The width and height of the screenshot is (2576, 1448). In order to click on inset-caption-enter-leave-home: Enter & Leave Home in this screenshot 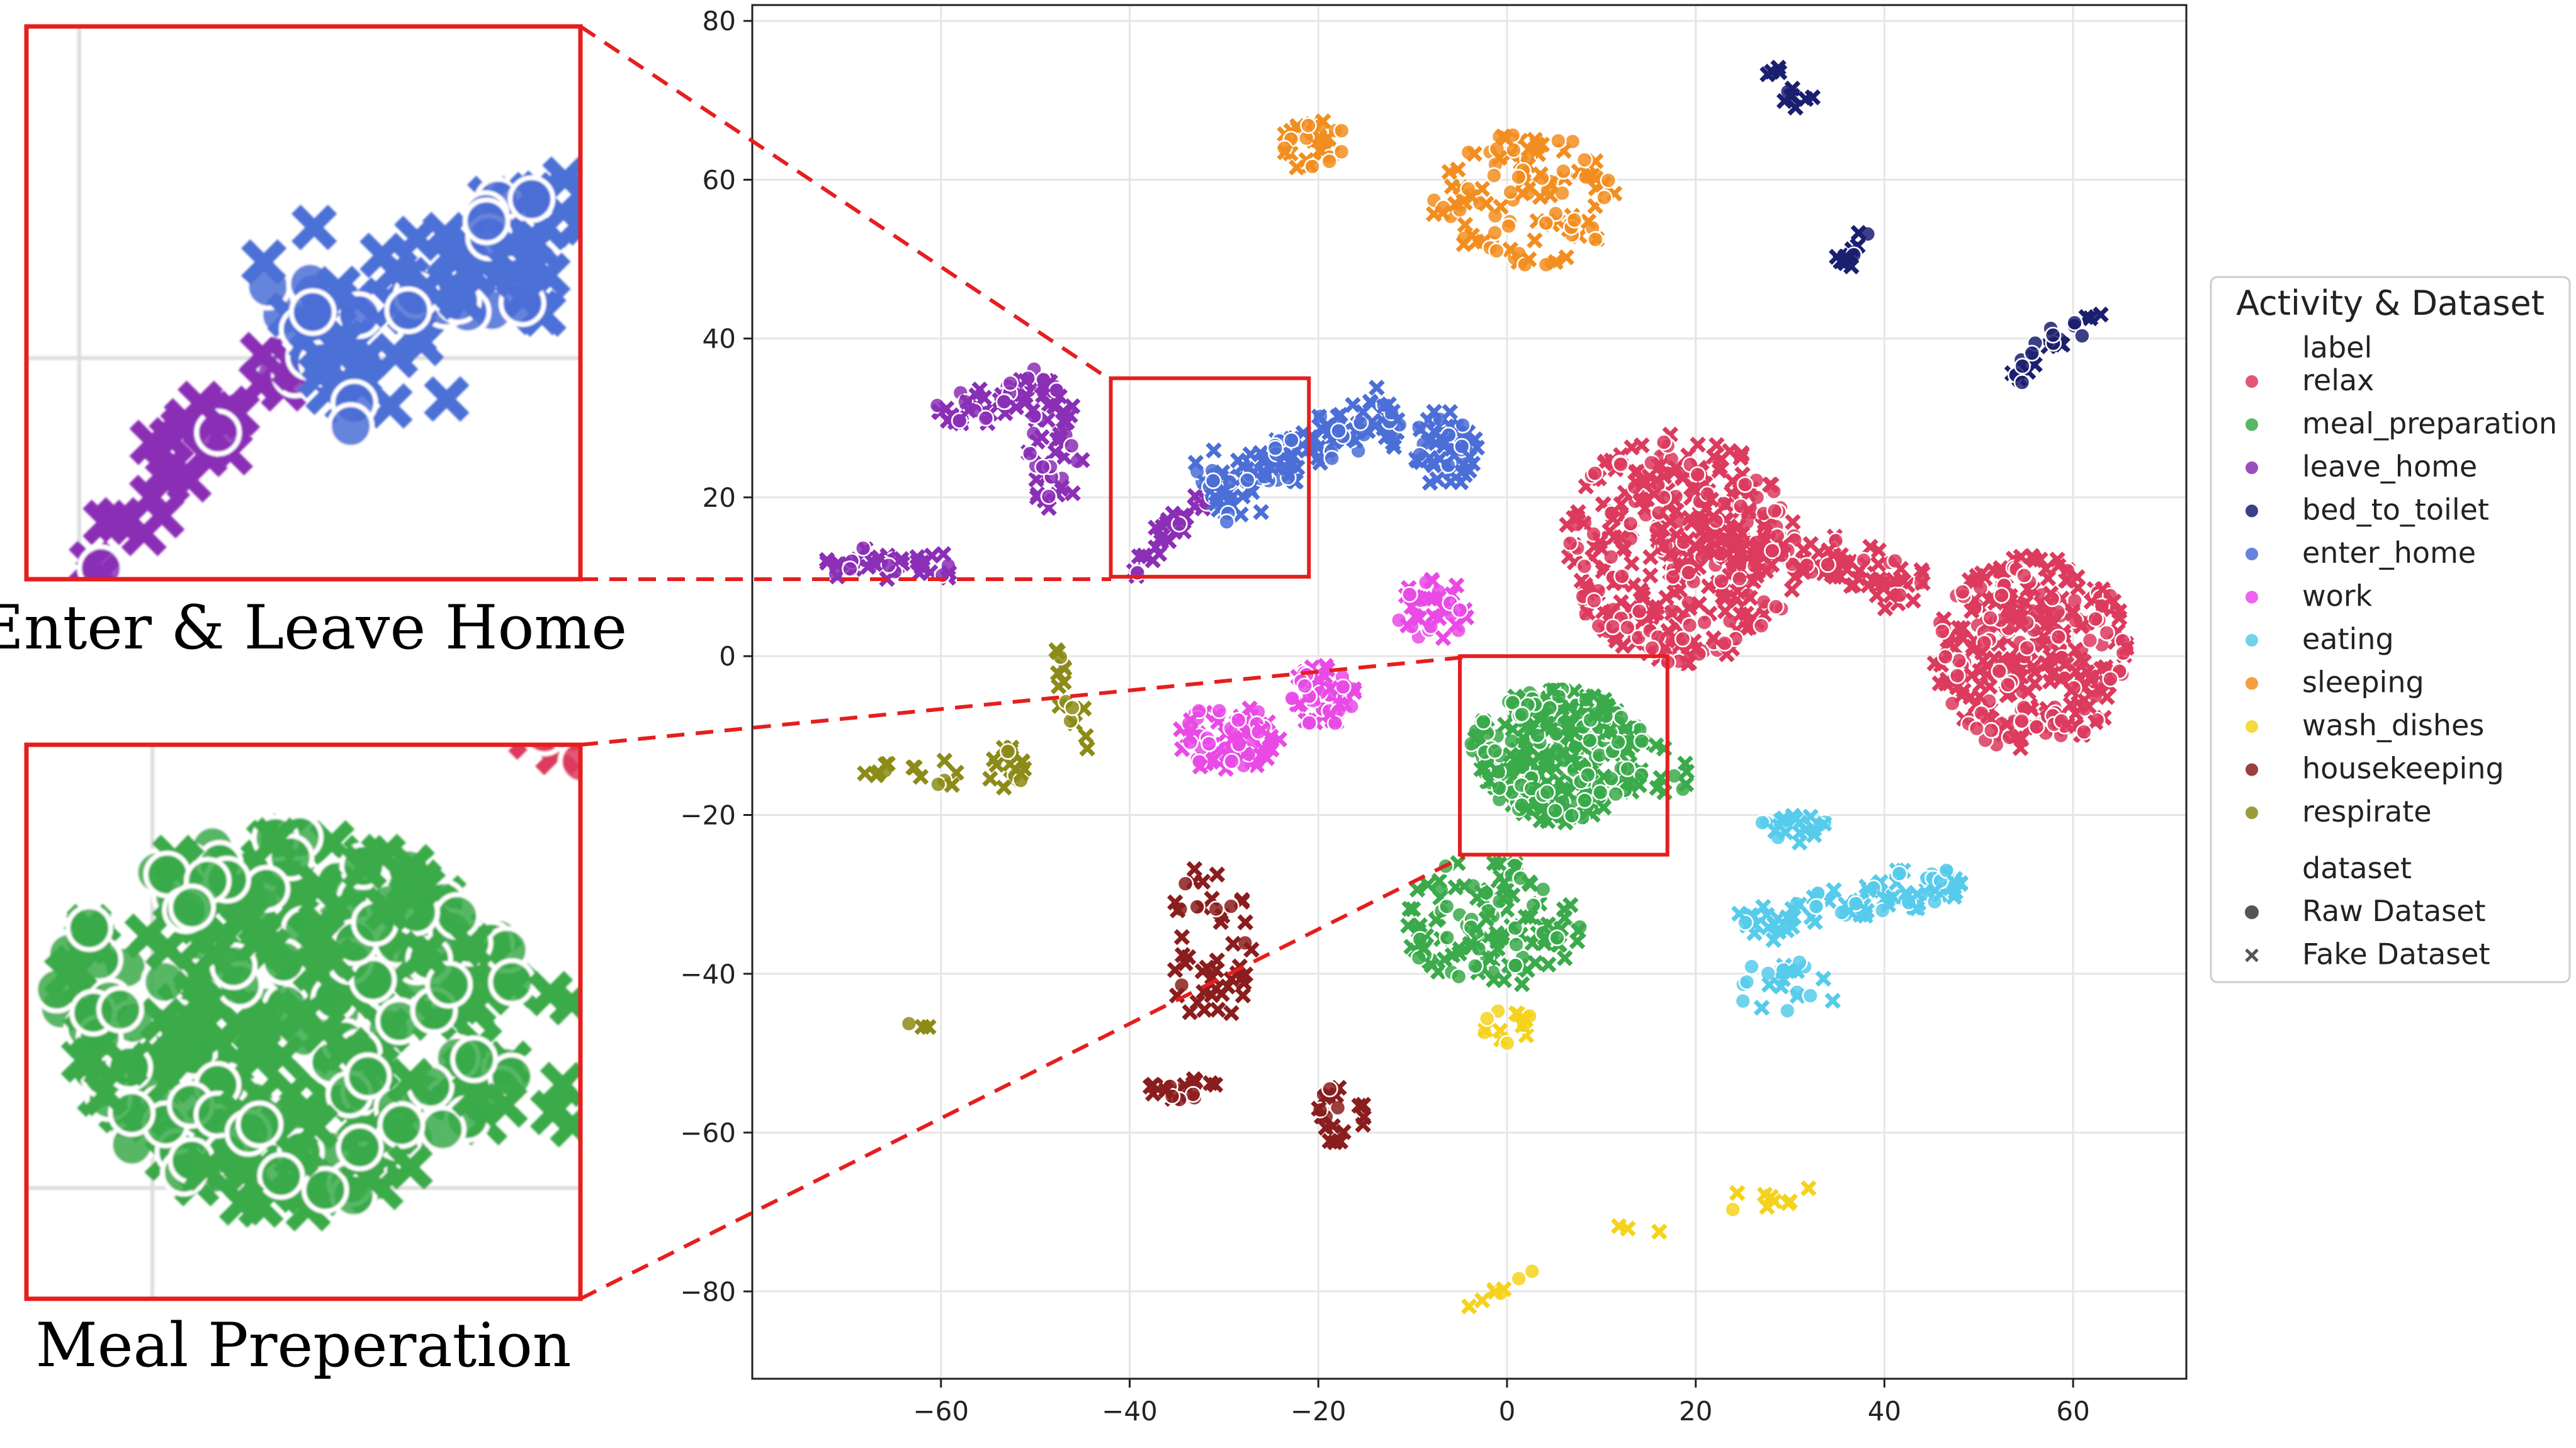, I will do `click(313, 627)`.